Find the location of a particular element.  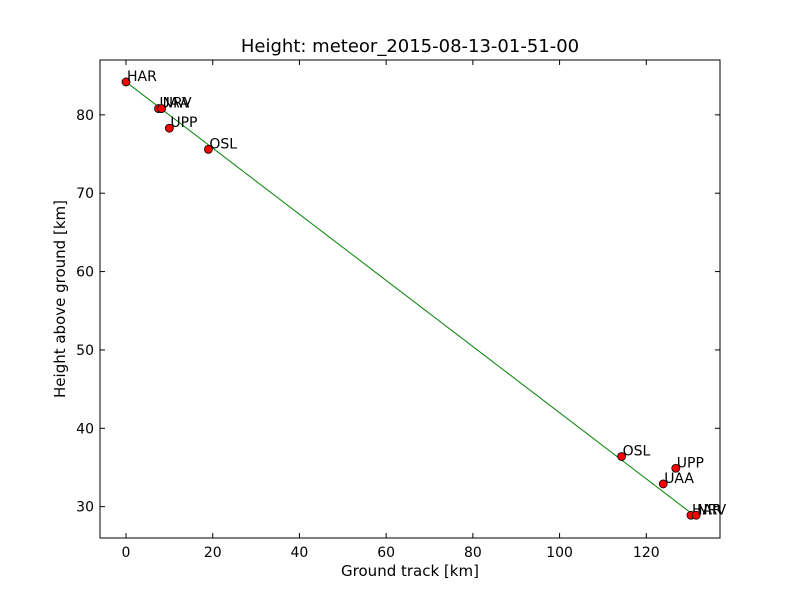

x-tick-label: 0 is located at coordinates (126, 553).